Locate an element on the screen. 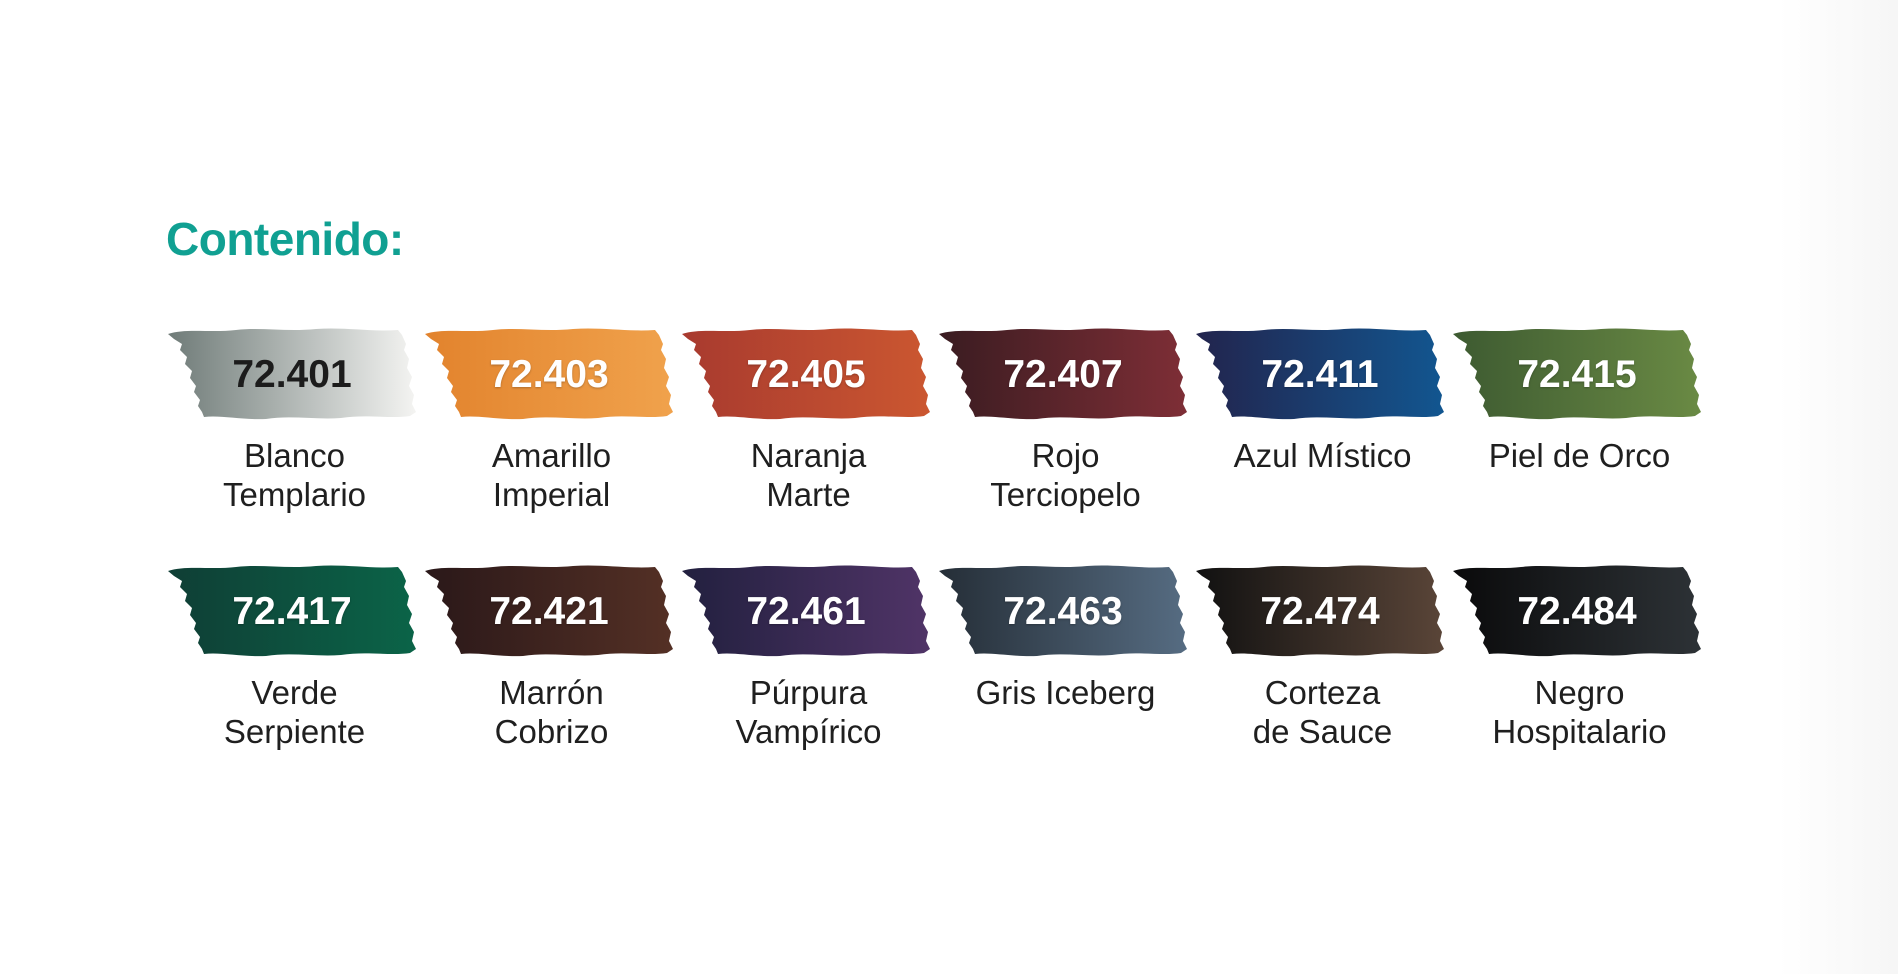  paint-code: 72.405 is located at coordinates (806, 374).